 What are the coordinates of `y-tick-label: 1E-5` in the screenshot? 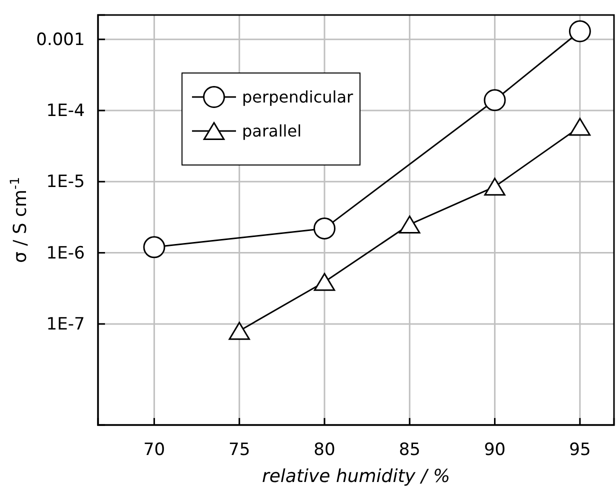 It's located at (65, 182).